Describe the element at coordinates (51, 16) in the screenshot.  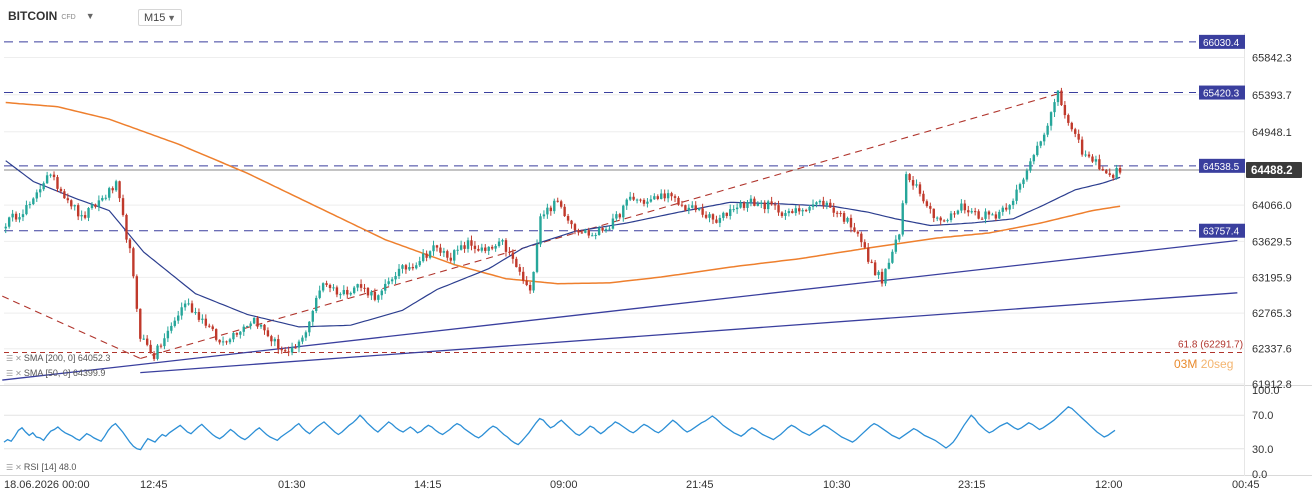
I see `symbol-selector: BITCOIN CFD ▼` at that location.